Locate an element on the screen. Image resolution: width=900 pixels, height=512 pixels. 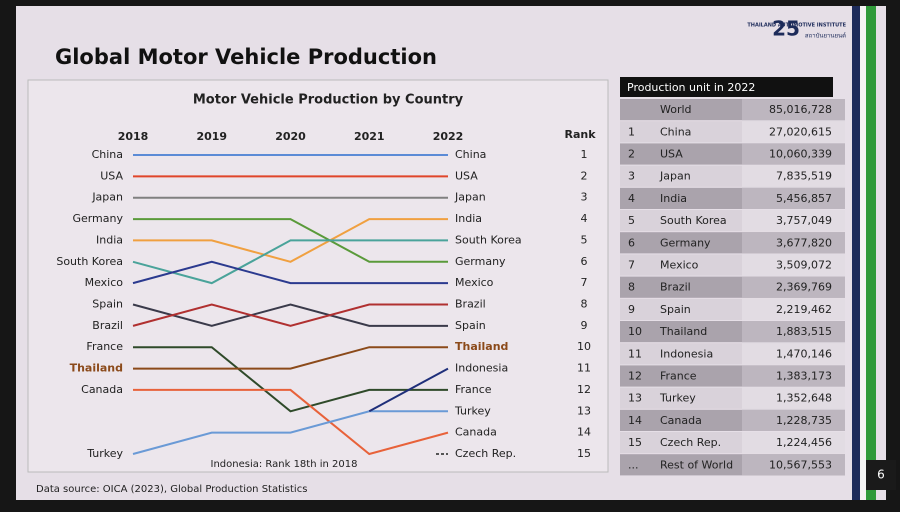
y-tick-label: 4 is located at coordinates (584, 218).